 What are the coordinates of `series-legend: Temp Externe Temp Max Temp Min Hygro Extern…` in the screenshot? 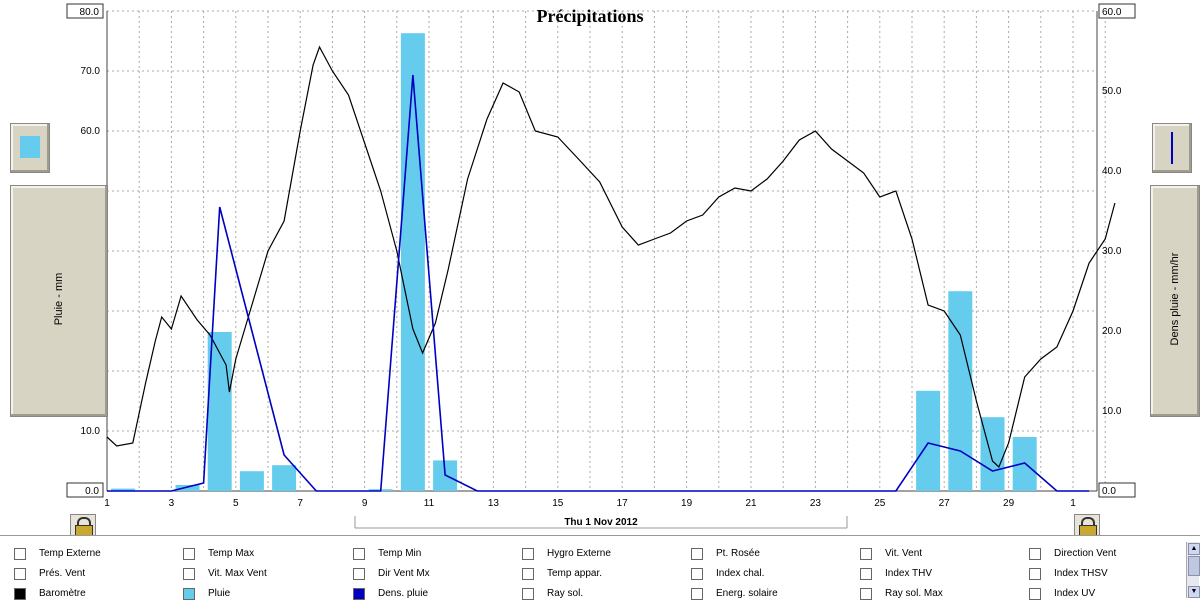 It's located at (600, 568).